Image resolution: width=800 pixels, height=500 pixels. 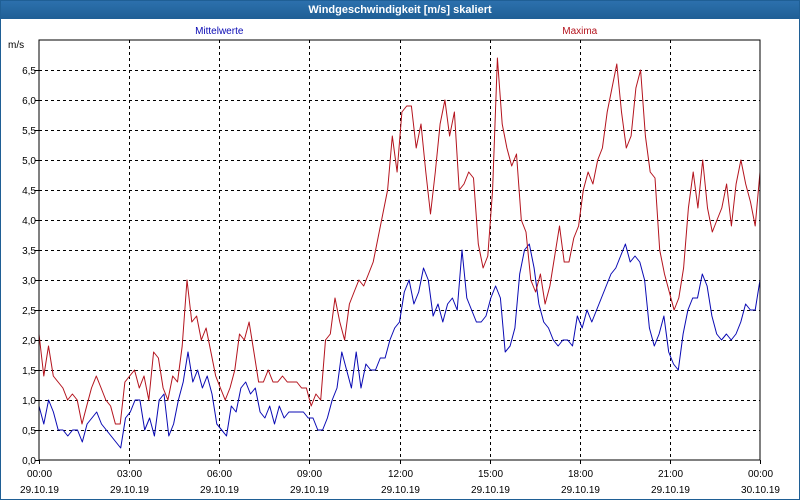 I want to click on y-tick-label: 2,0, so click(x=29, y=341).